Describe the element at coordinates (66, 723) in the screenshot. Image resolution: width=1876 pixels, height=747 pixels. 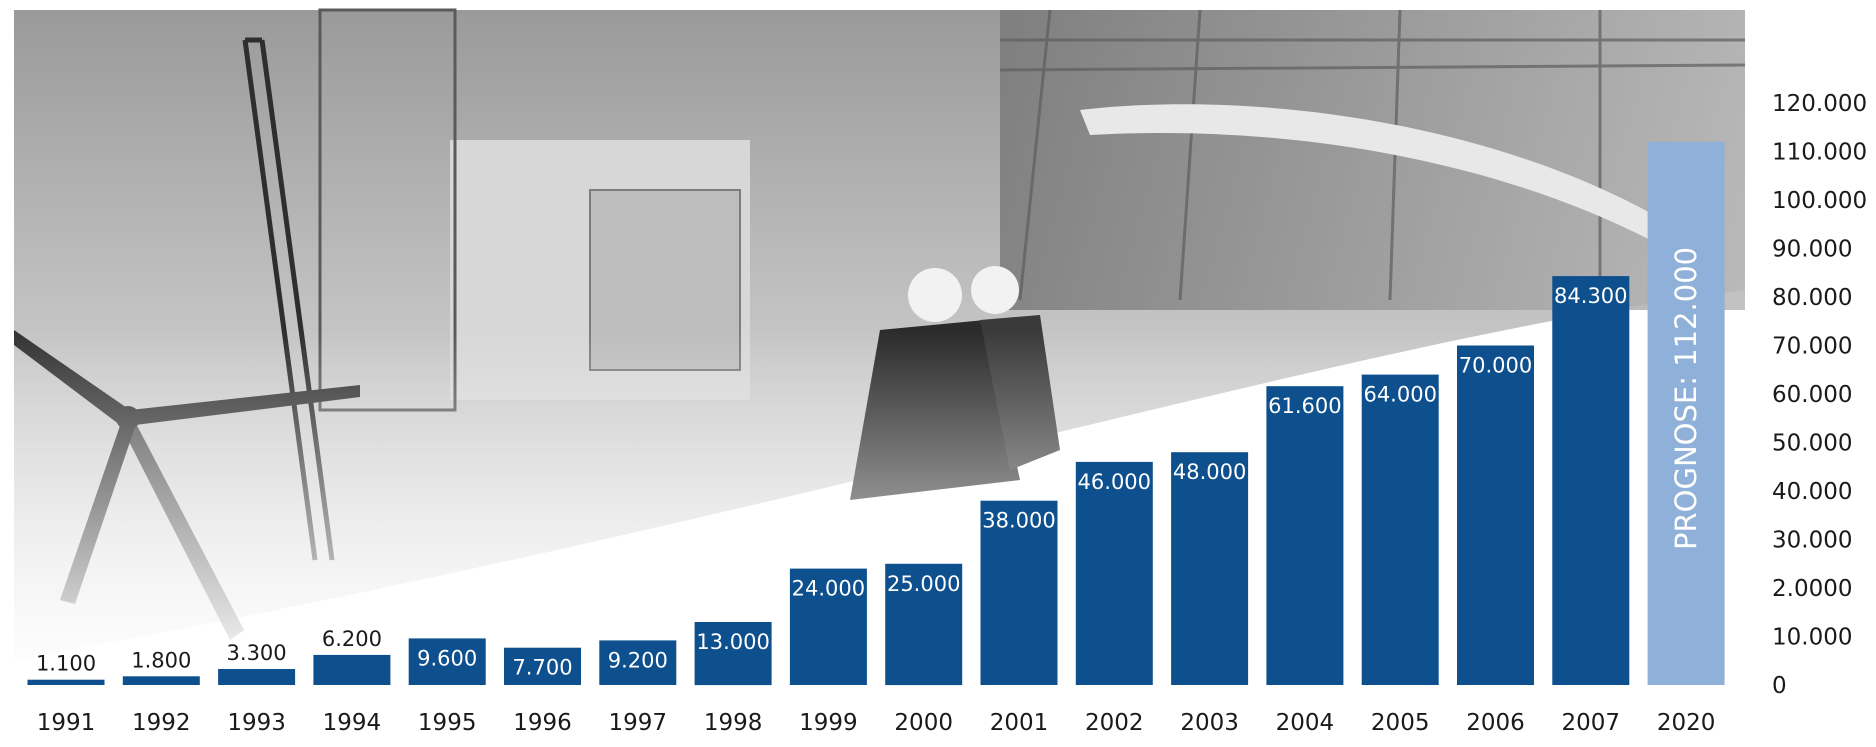
I see `x-tick-label-1991: 1991` at that location.